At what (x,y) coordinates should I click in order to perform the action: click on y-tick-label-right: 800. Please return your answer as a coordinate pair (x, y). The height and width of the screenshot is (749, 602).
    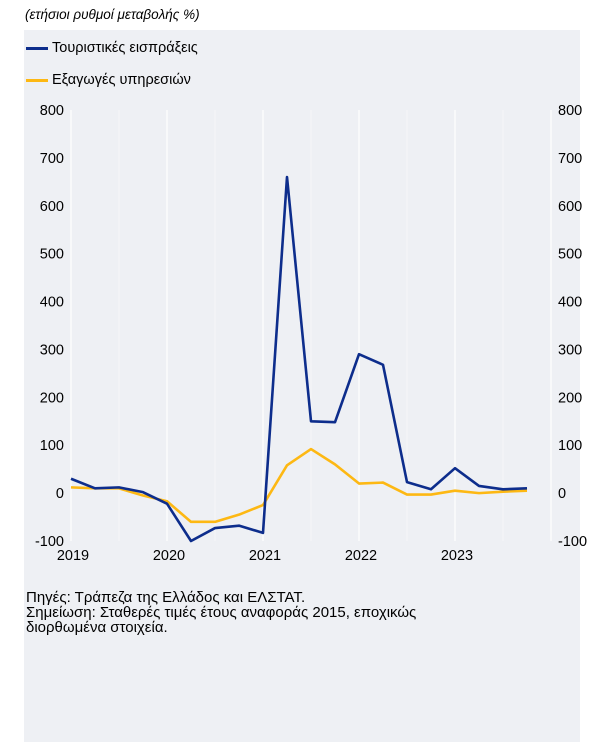
    Looking at the image, I should click on (570, 111).